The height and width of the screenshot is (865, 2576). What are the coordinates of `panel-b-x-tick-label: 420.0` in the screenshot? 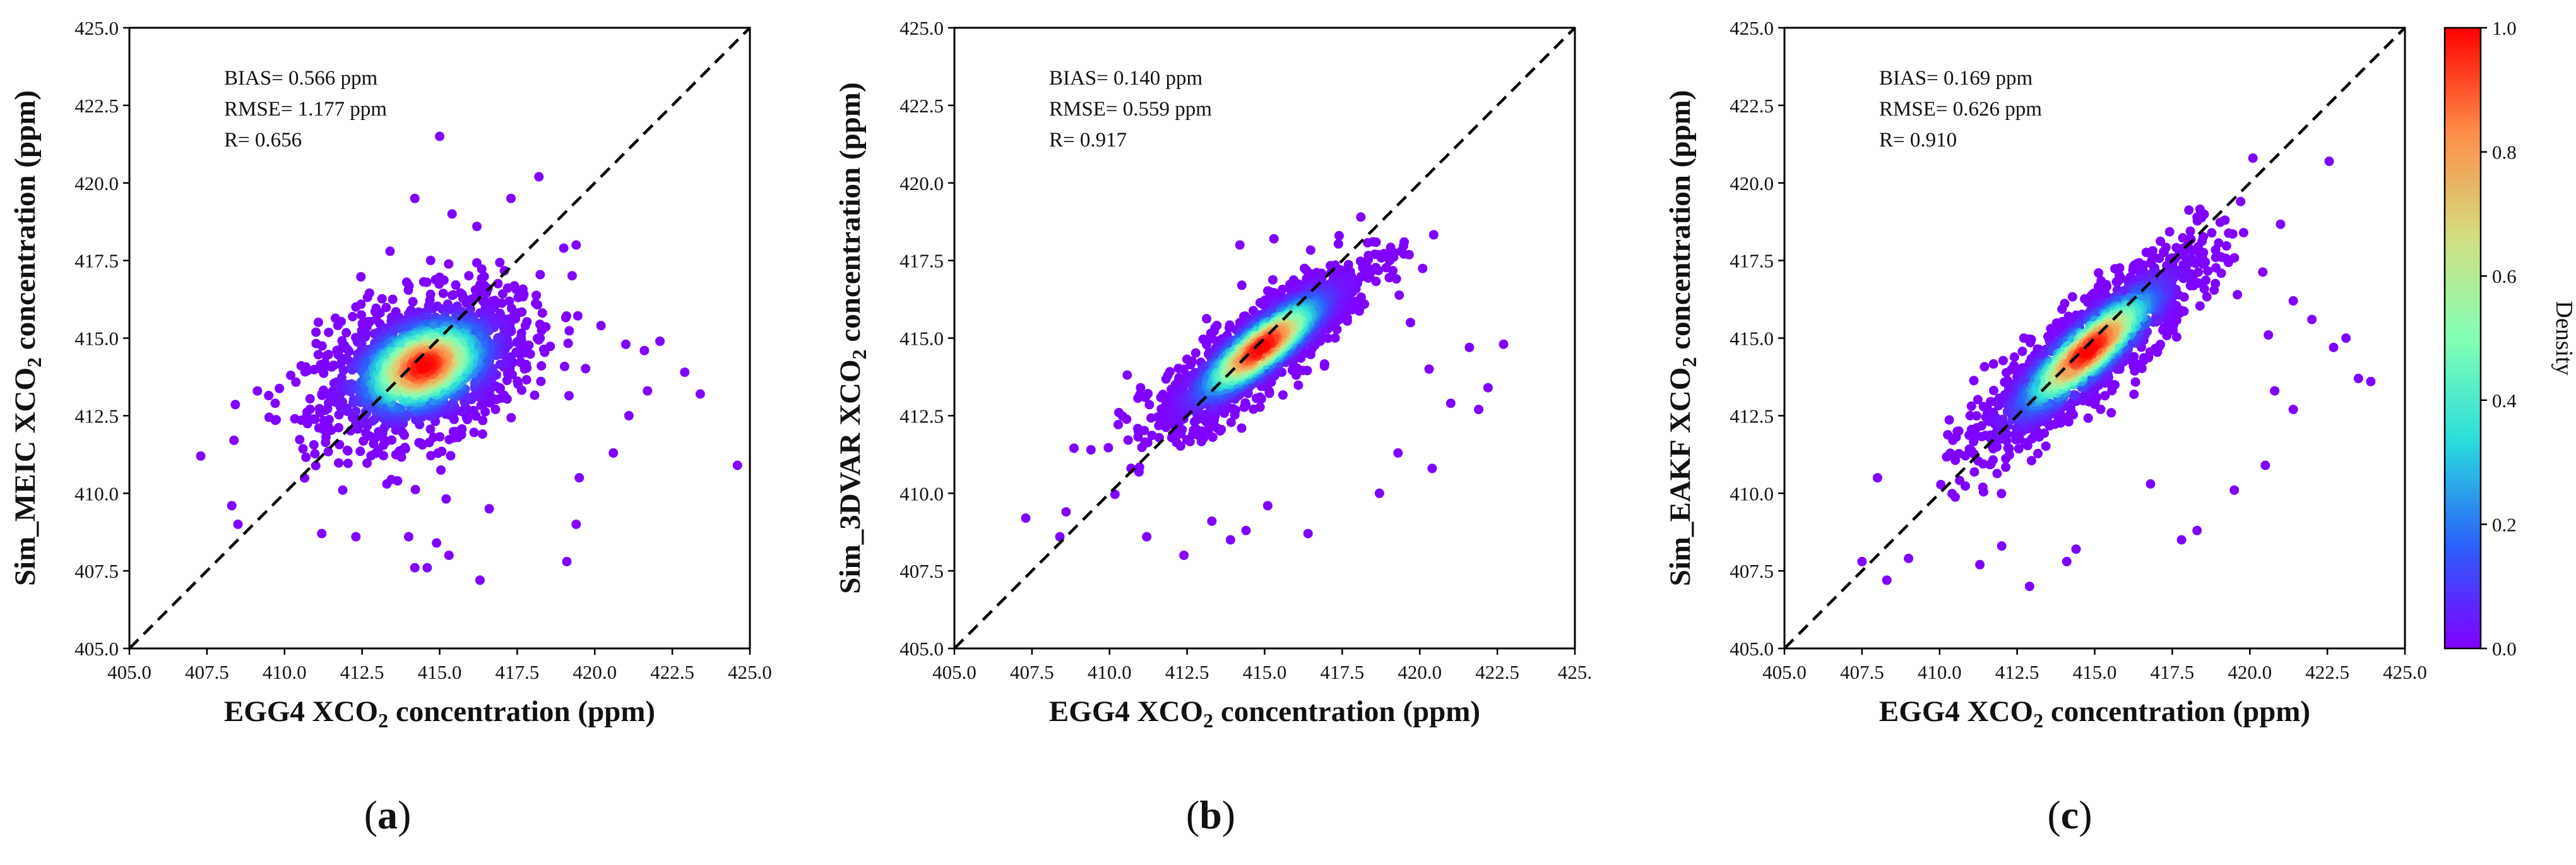 It's located at (1420, 672).